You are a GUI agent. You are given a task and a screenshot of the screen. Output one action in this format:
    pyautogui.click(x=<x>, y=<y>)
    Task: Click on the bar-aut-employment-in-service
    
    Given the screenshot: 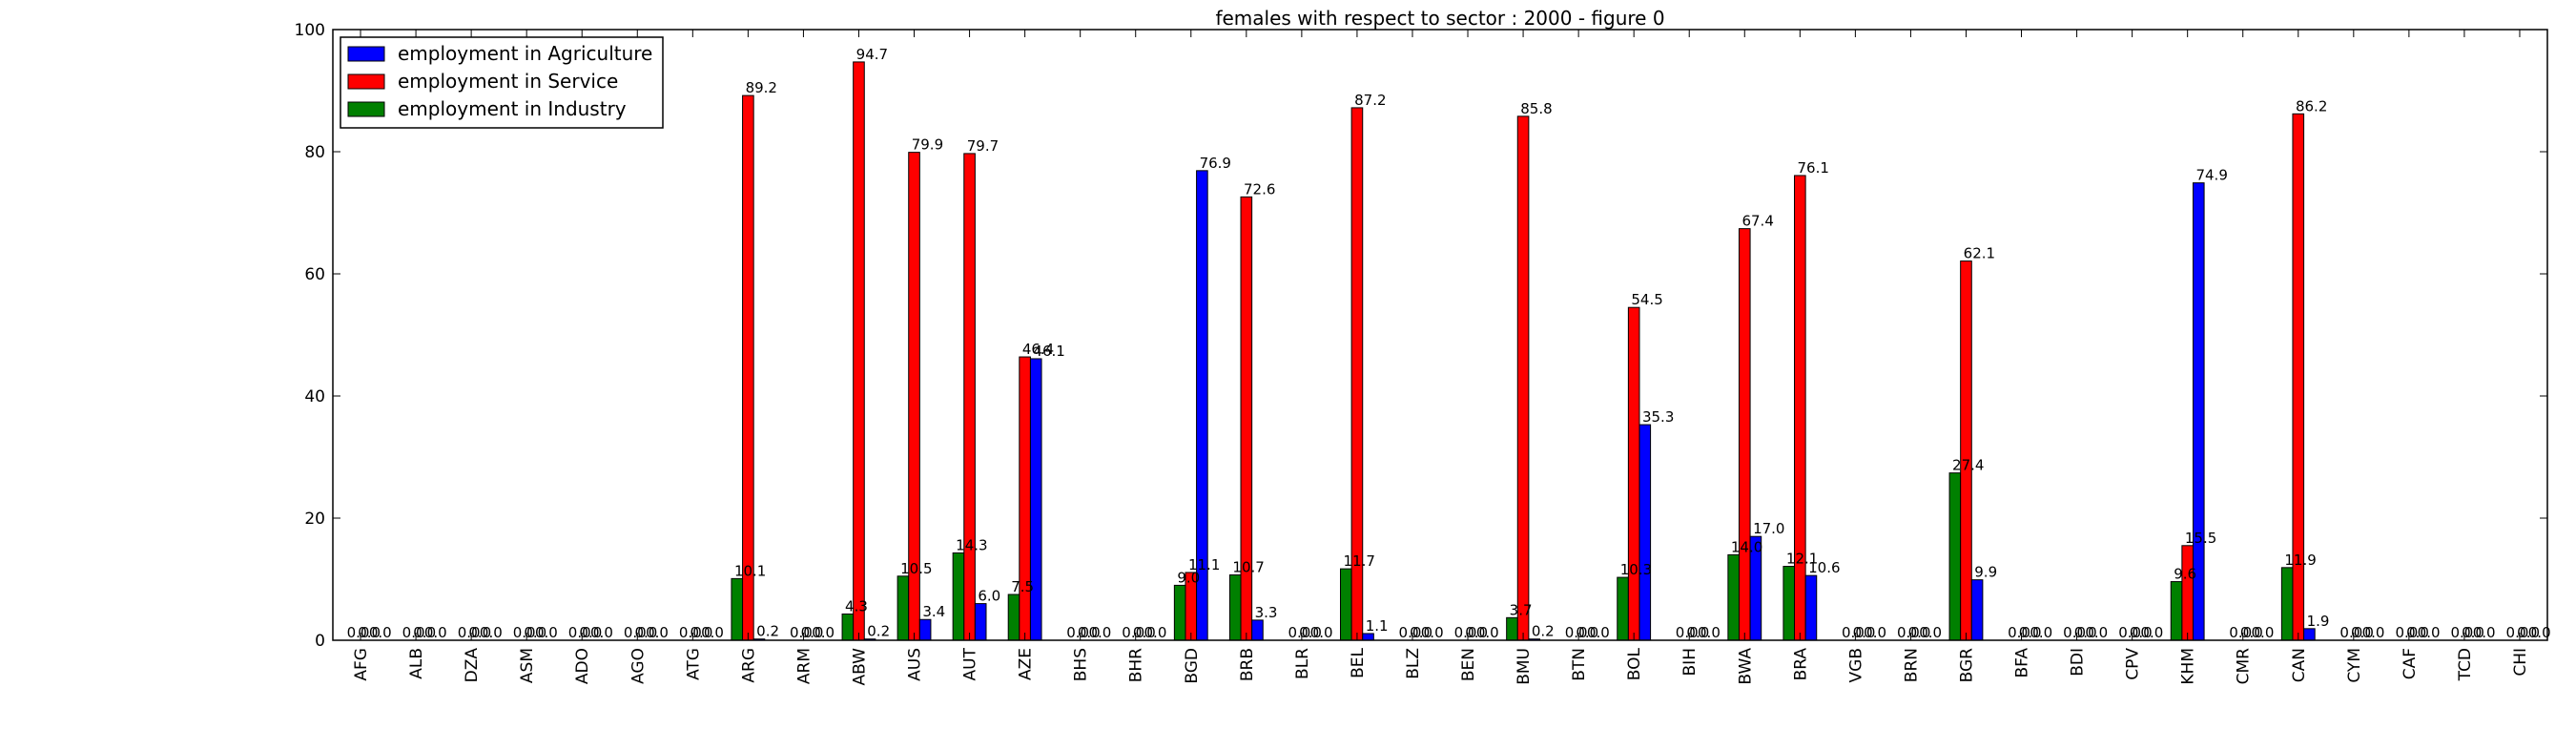 What is the action you would take?
    pyautogui.click(x=969, y=397)
    